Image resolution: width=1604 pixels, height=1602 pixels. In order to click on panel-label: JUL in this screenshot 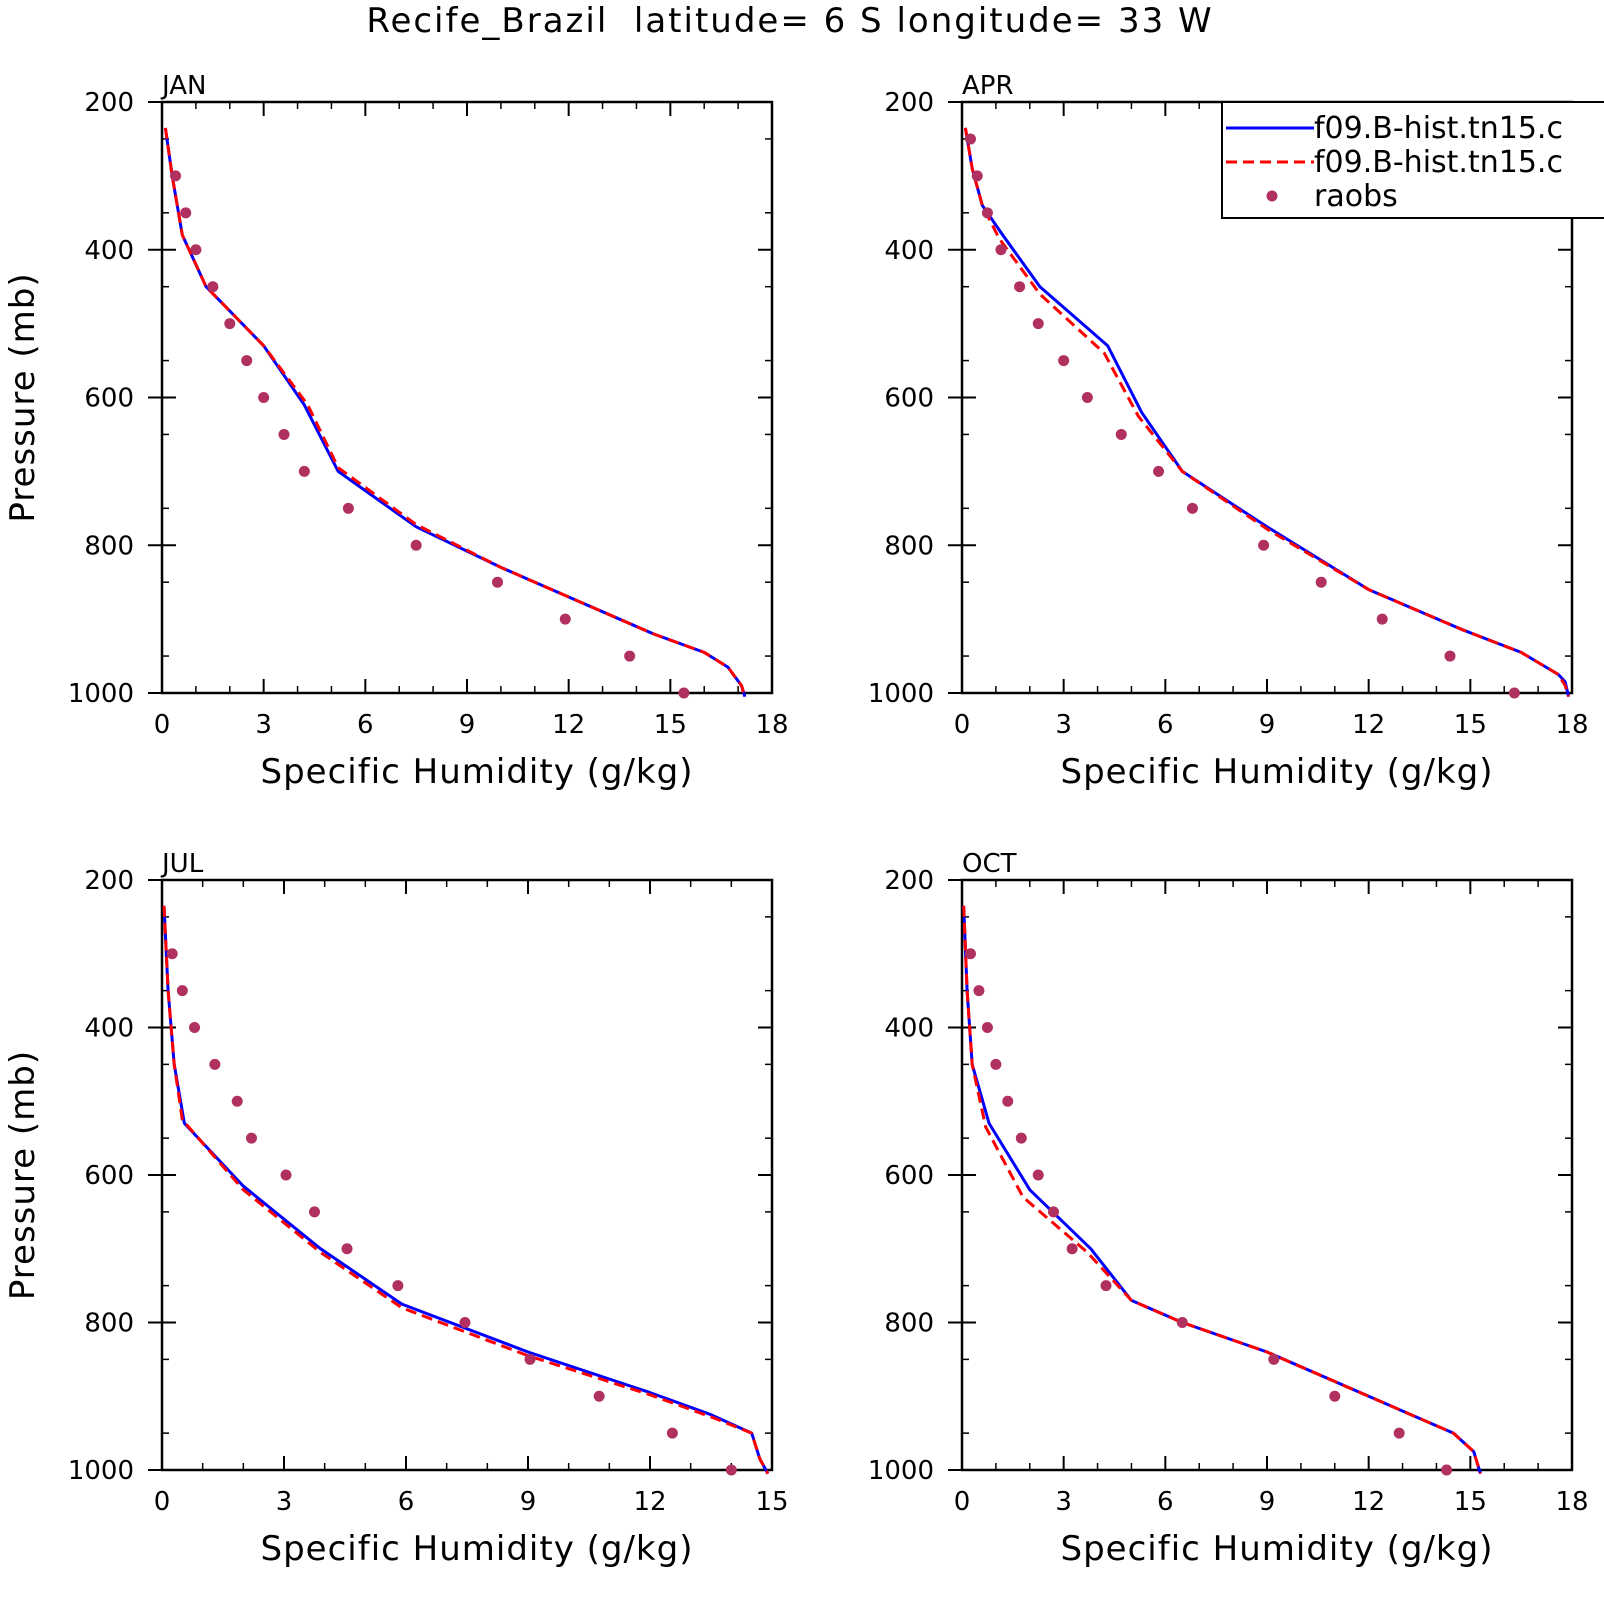, I will do `click(182, 864)`.